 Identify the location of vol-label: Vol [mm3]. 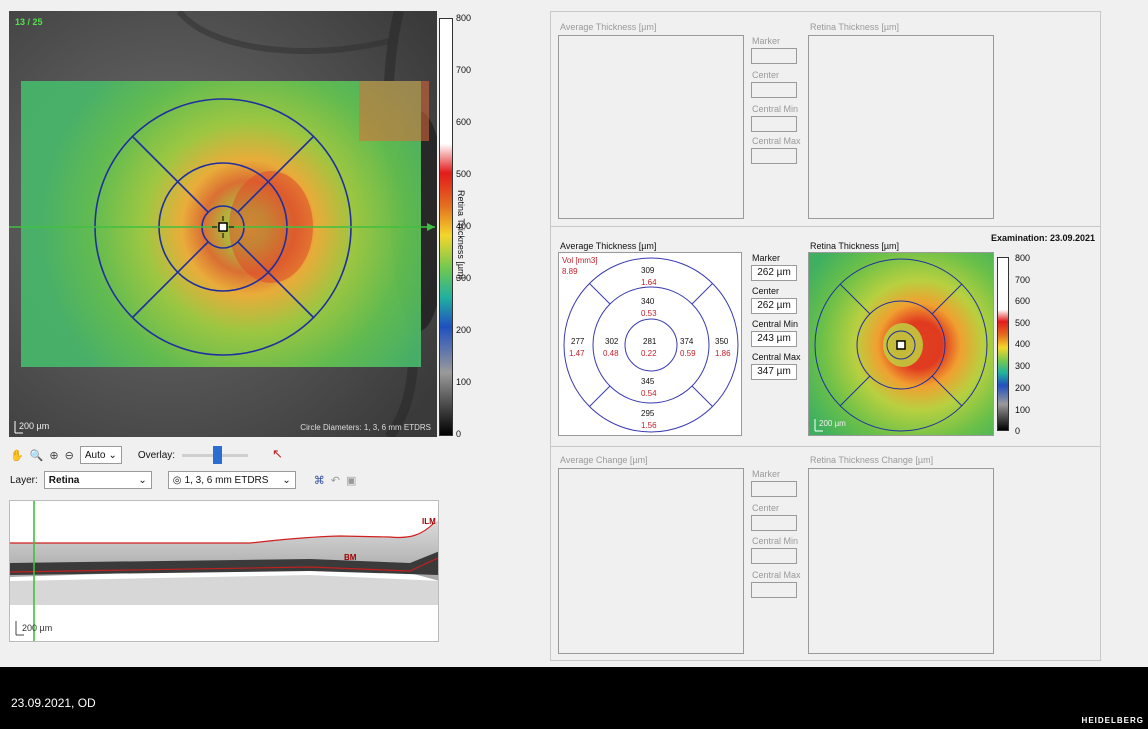
(580, 260).